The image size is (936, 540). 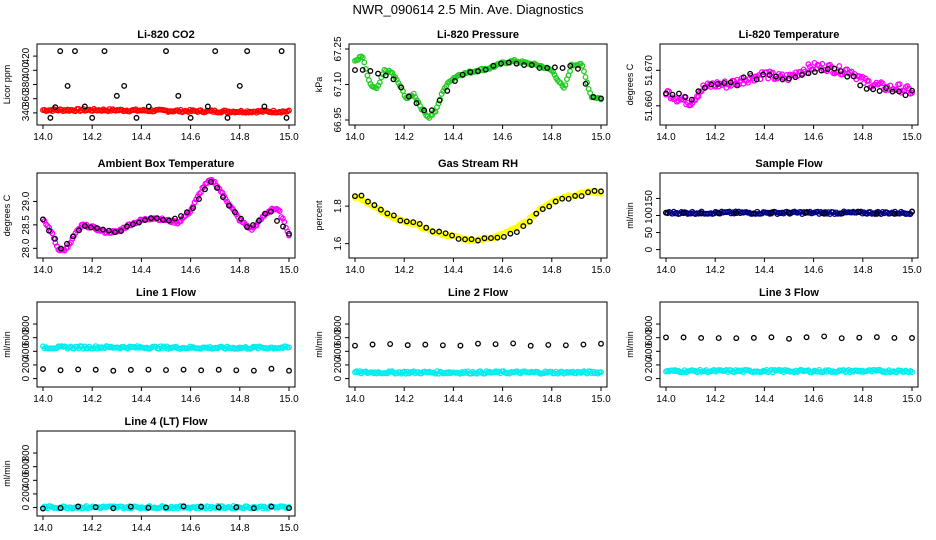 What do you see at coordinates (142, 399) in the screenshot?
I see `x-tick-label: 14.4` at bounding box center [142, 399].